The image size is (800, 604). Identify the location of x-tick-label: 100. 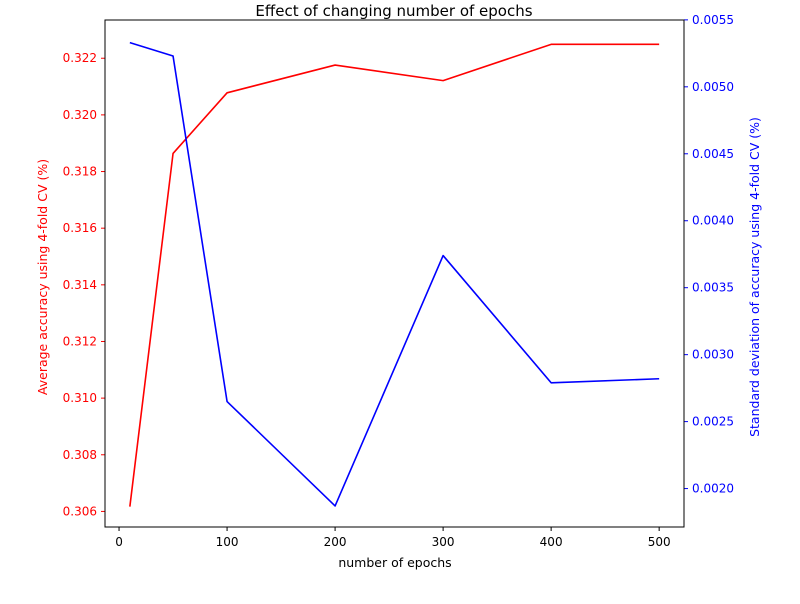
(227, 542).